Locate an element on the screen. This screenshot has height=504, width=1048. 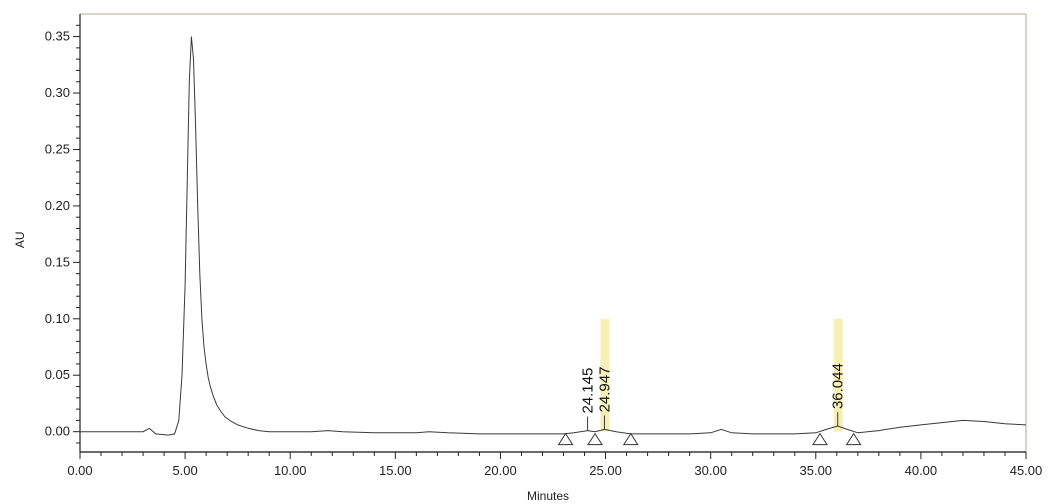
x-tick-label: 20.00 is located at coordinates (500, 470).